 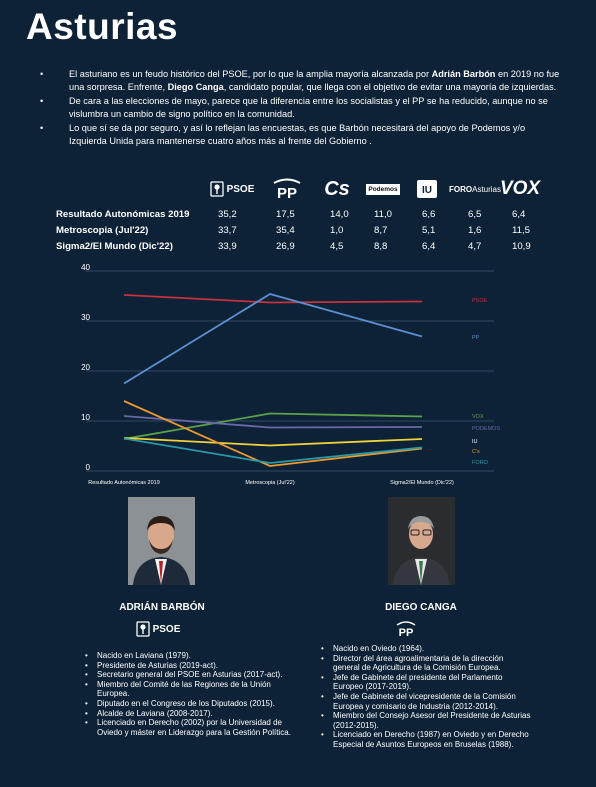 I want to click on page-title: Asturias, so click(x=102, y=26).